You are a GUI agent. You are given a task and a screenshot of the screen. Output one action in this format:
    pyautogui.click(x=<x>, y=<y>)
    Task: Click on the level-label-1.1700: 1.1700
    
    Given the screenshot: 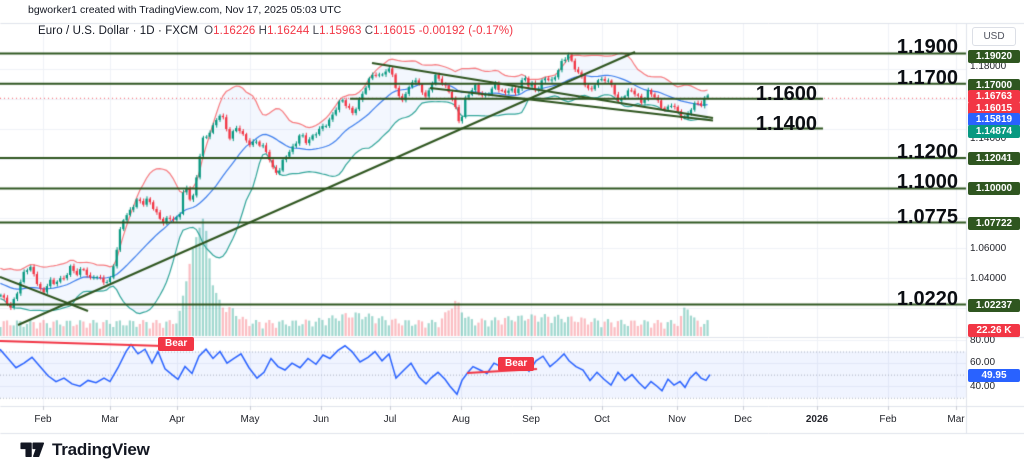 What is the action you would take?
    pyautogui.click(x=927, y=78)
    